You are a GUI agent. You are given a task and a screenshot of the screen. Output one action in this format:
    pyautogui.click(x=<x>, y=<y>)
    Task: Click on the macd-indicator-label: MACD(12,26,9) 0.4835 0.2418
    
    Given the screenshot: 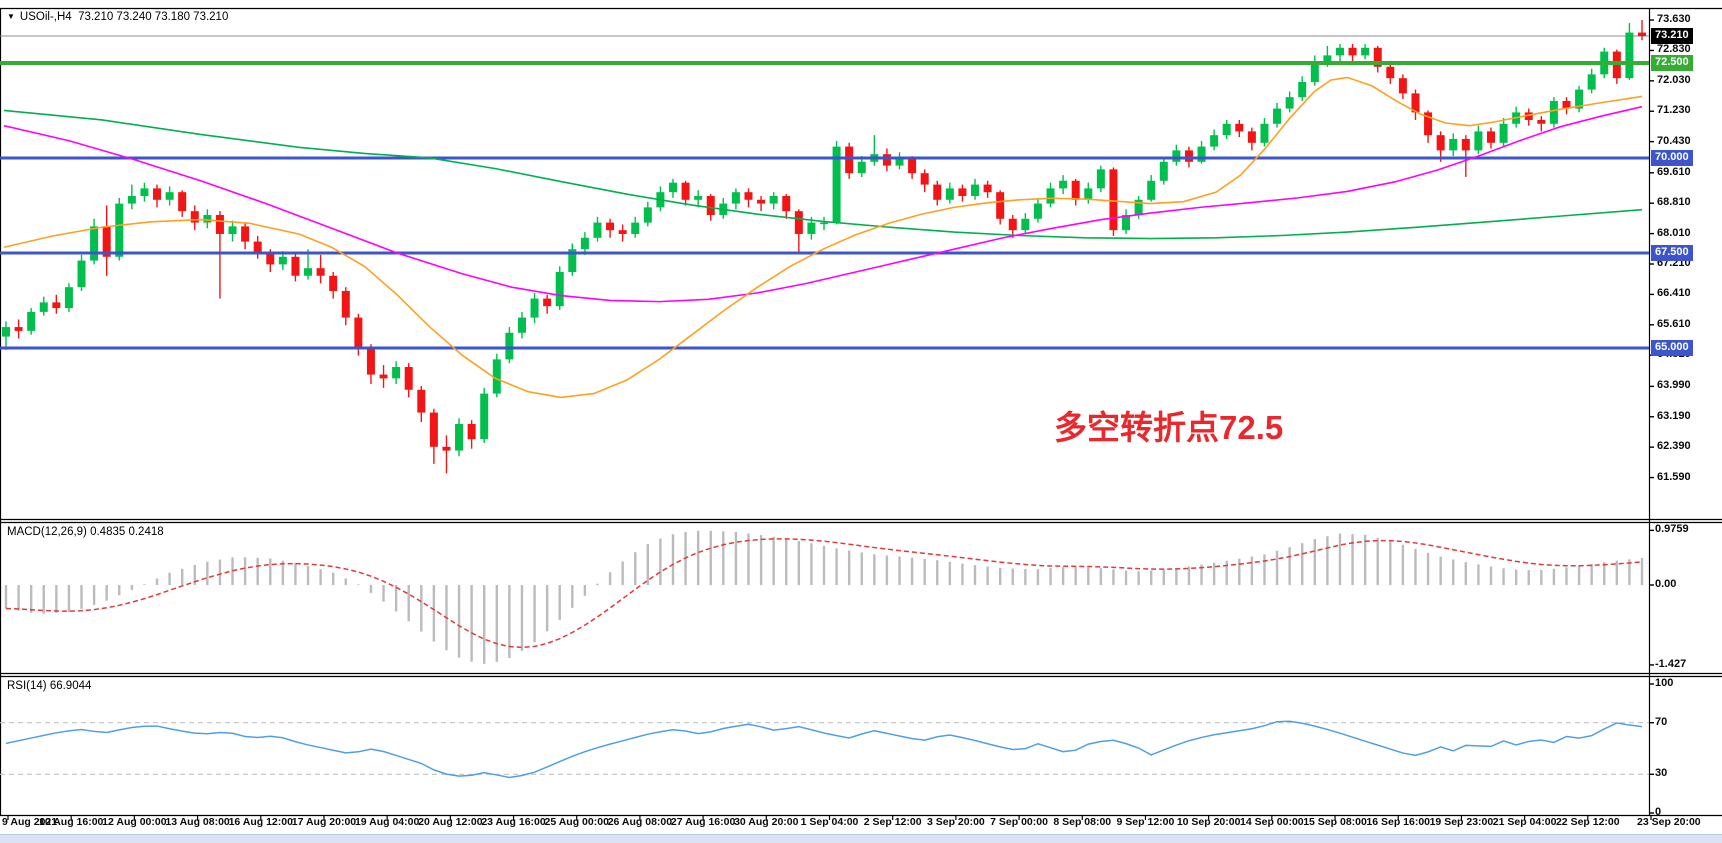 What is the action you would take?
    pyautogui.click(x=85, y=532)
    